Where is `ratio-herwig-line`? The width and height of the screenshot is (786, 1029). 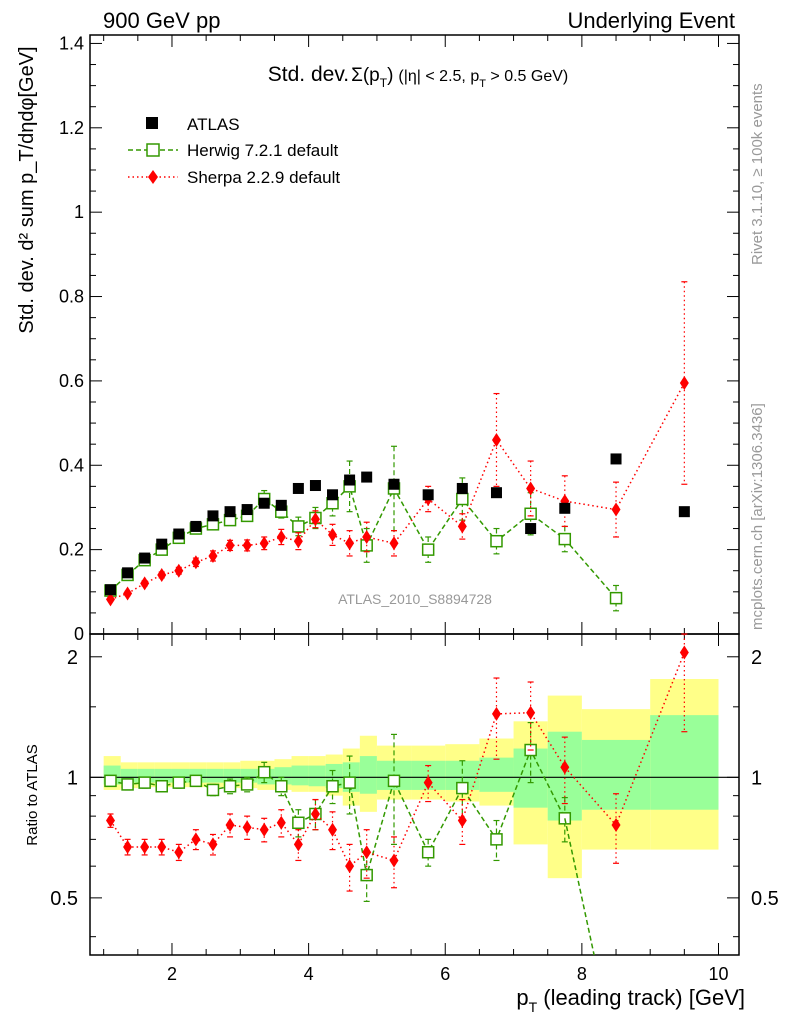
ratio-herwig-line is located at coordinates (338, 812).